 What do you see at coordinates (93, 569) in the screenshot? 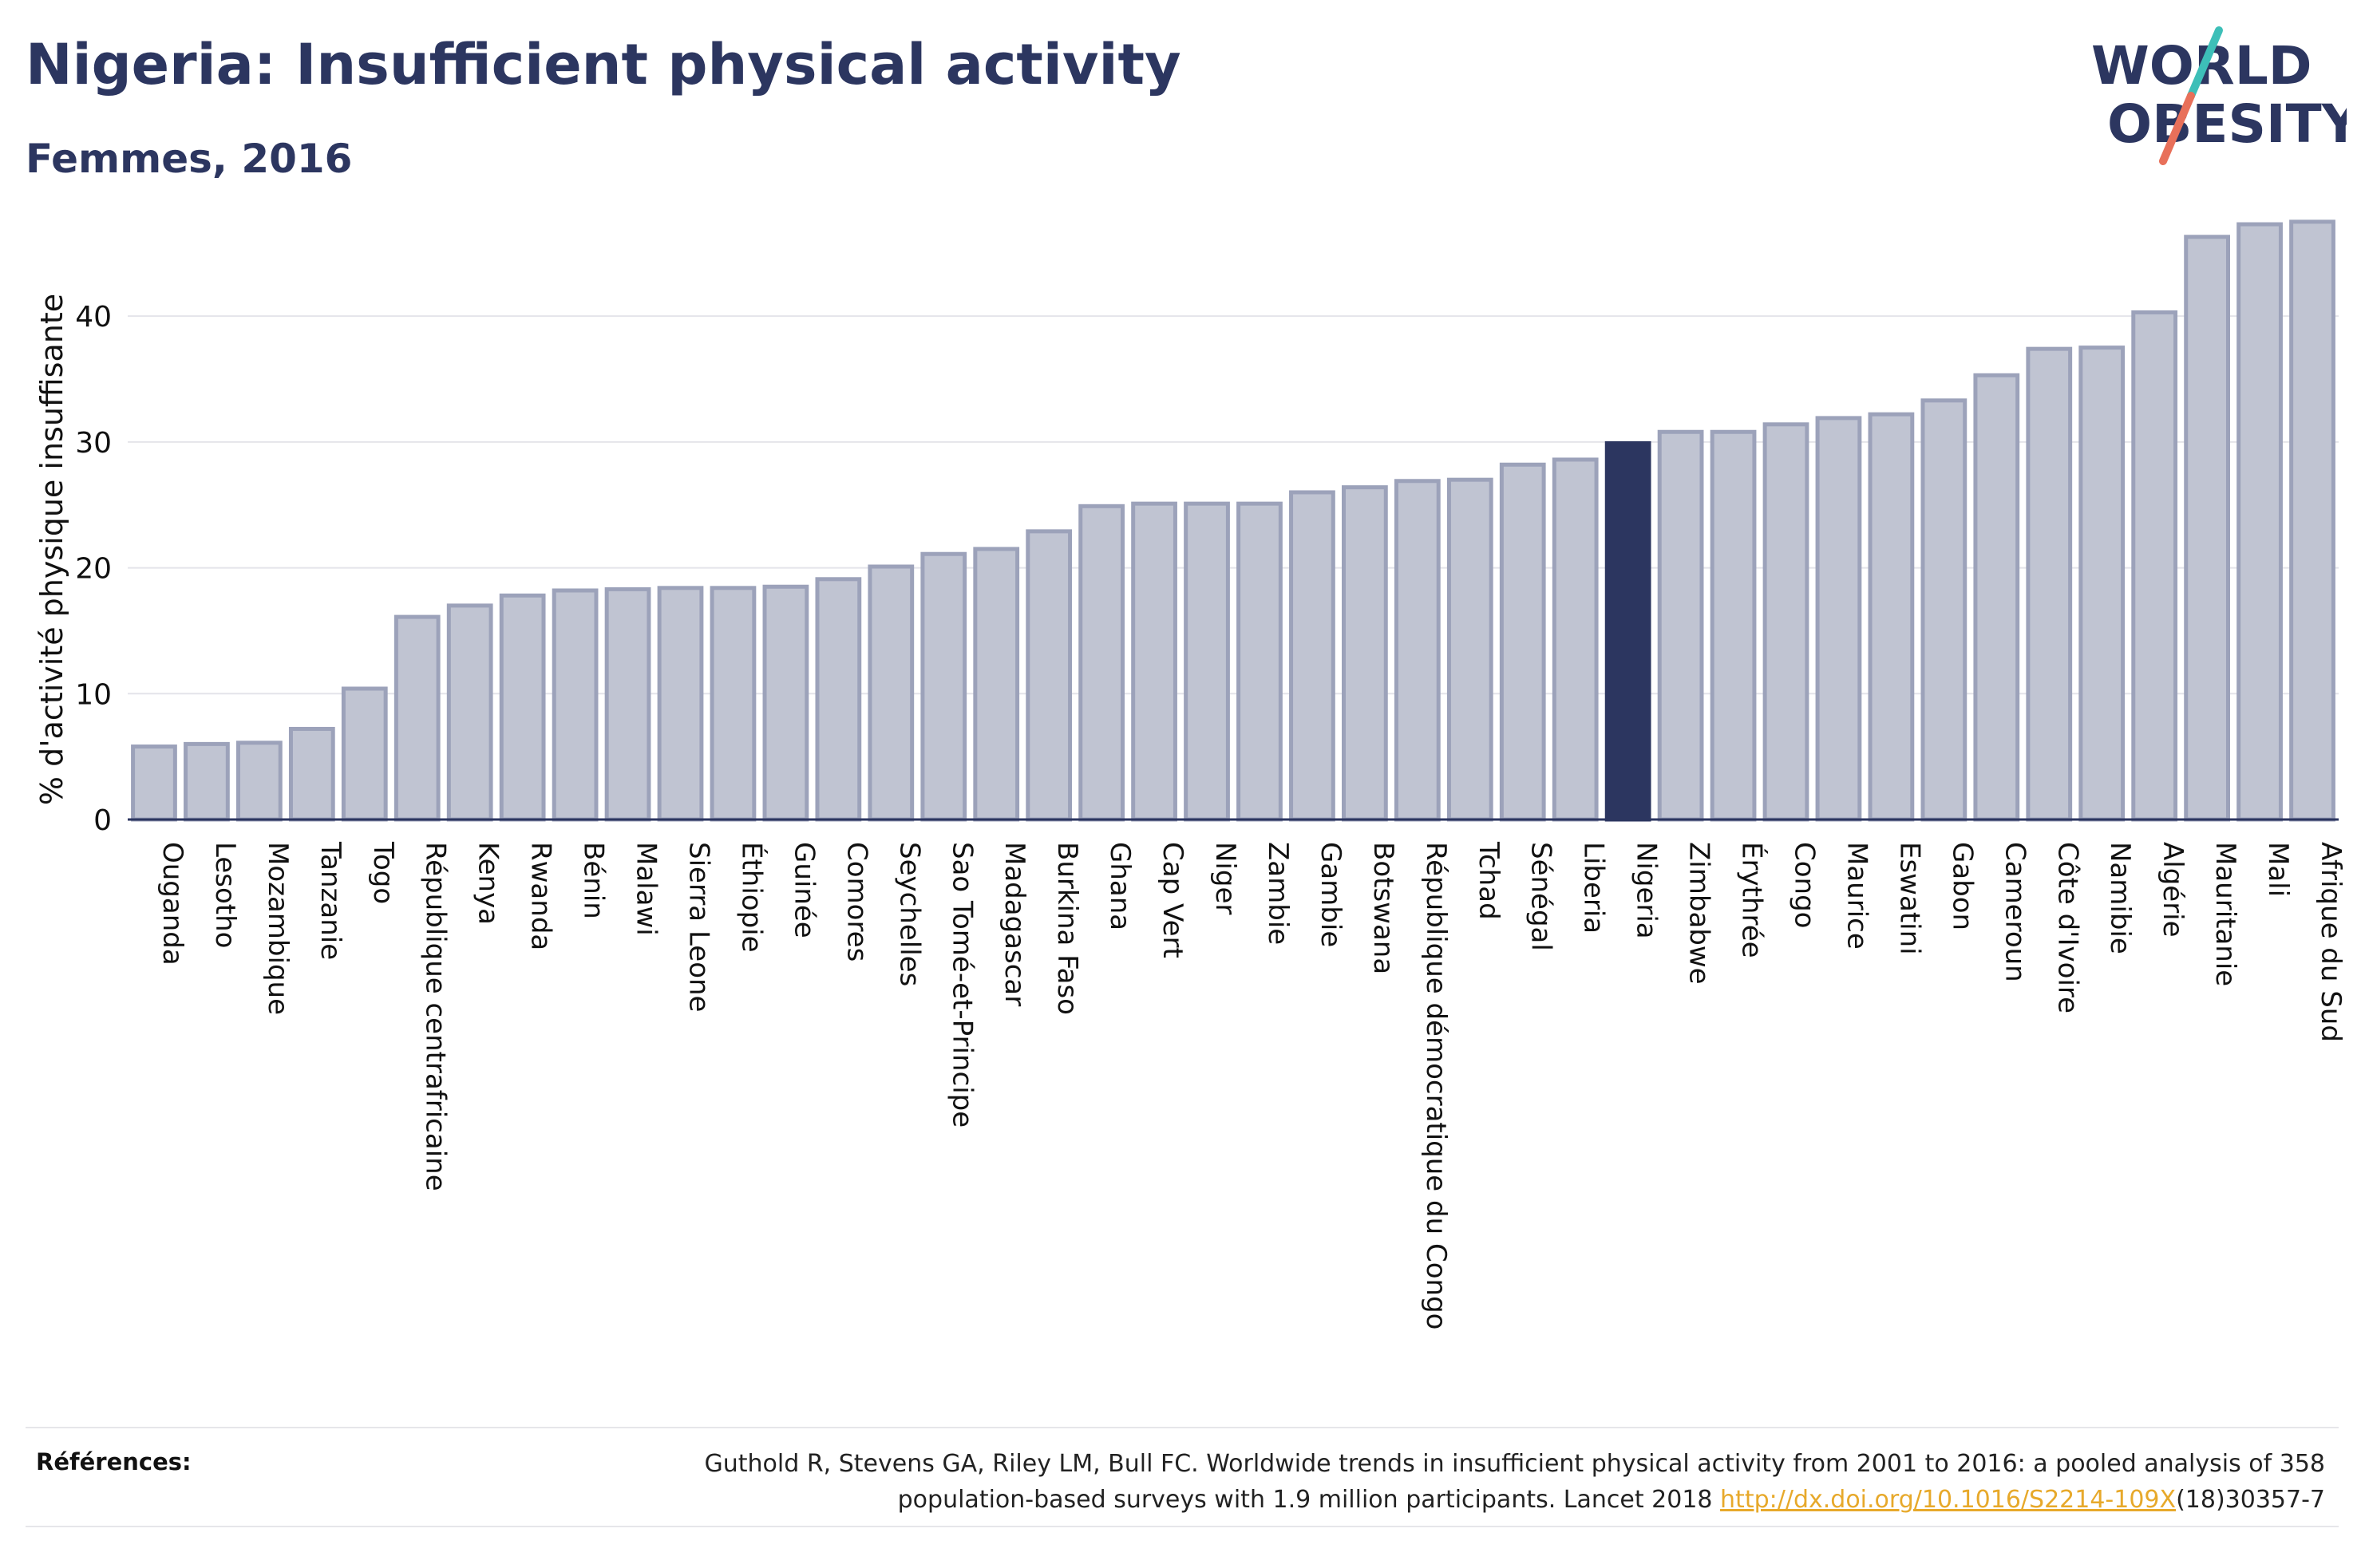
I see `y-tick-label-20: 20` at bounding box center [93, 569].